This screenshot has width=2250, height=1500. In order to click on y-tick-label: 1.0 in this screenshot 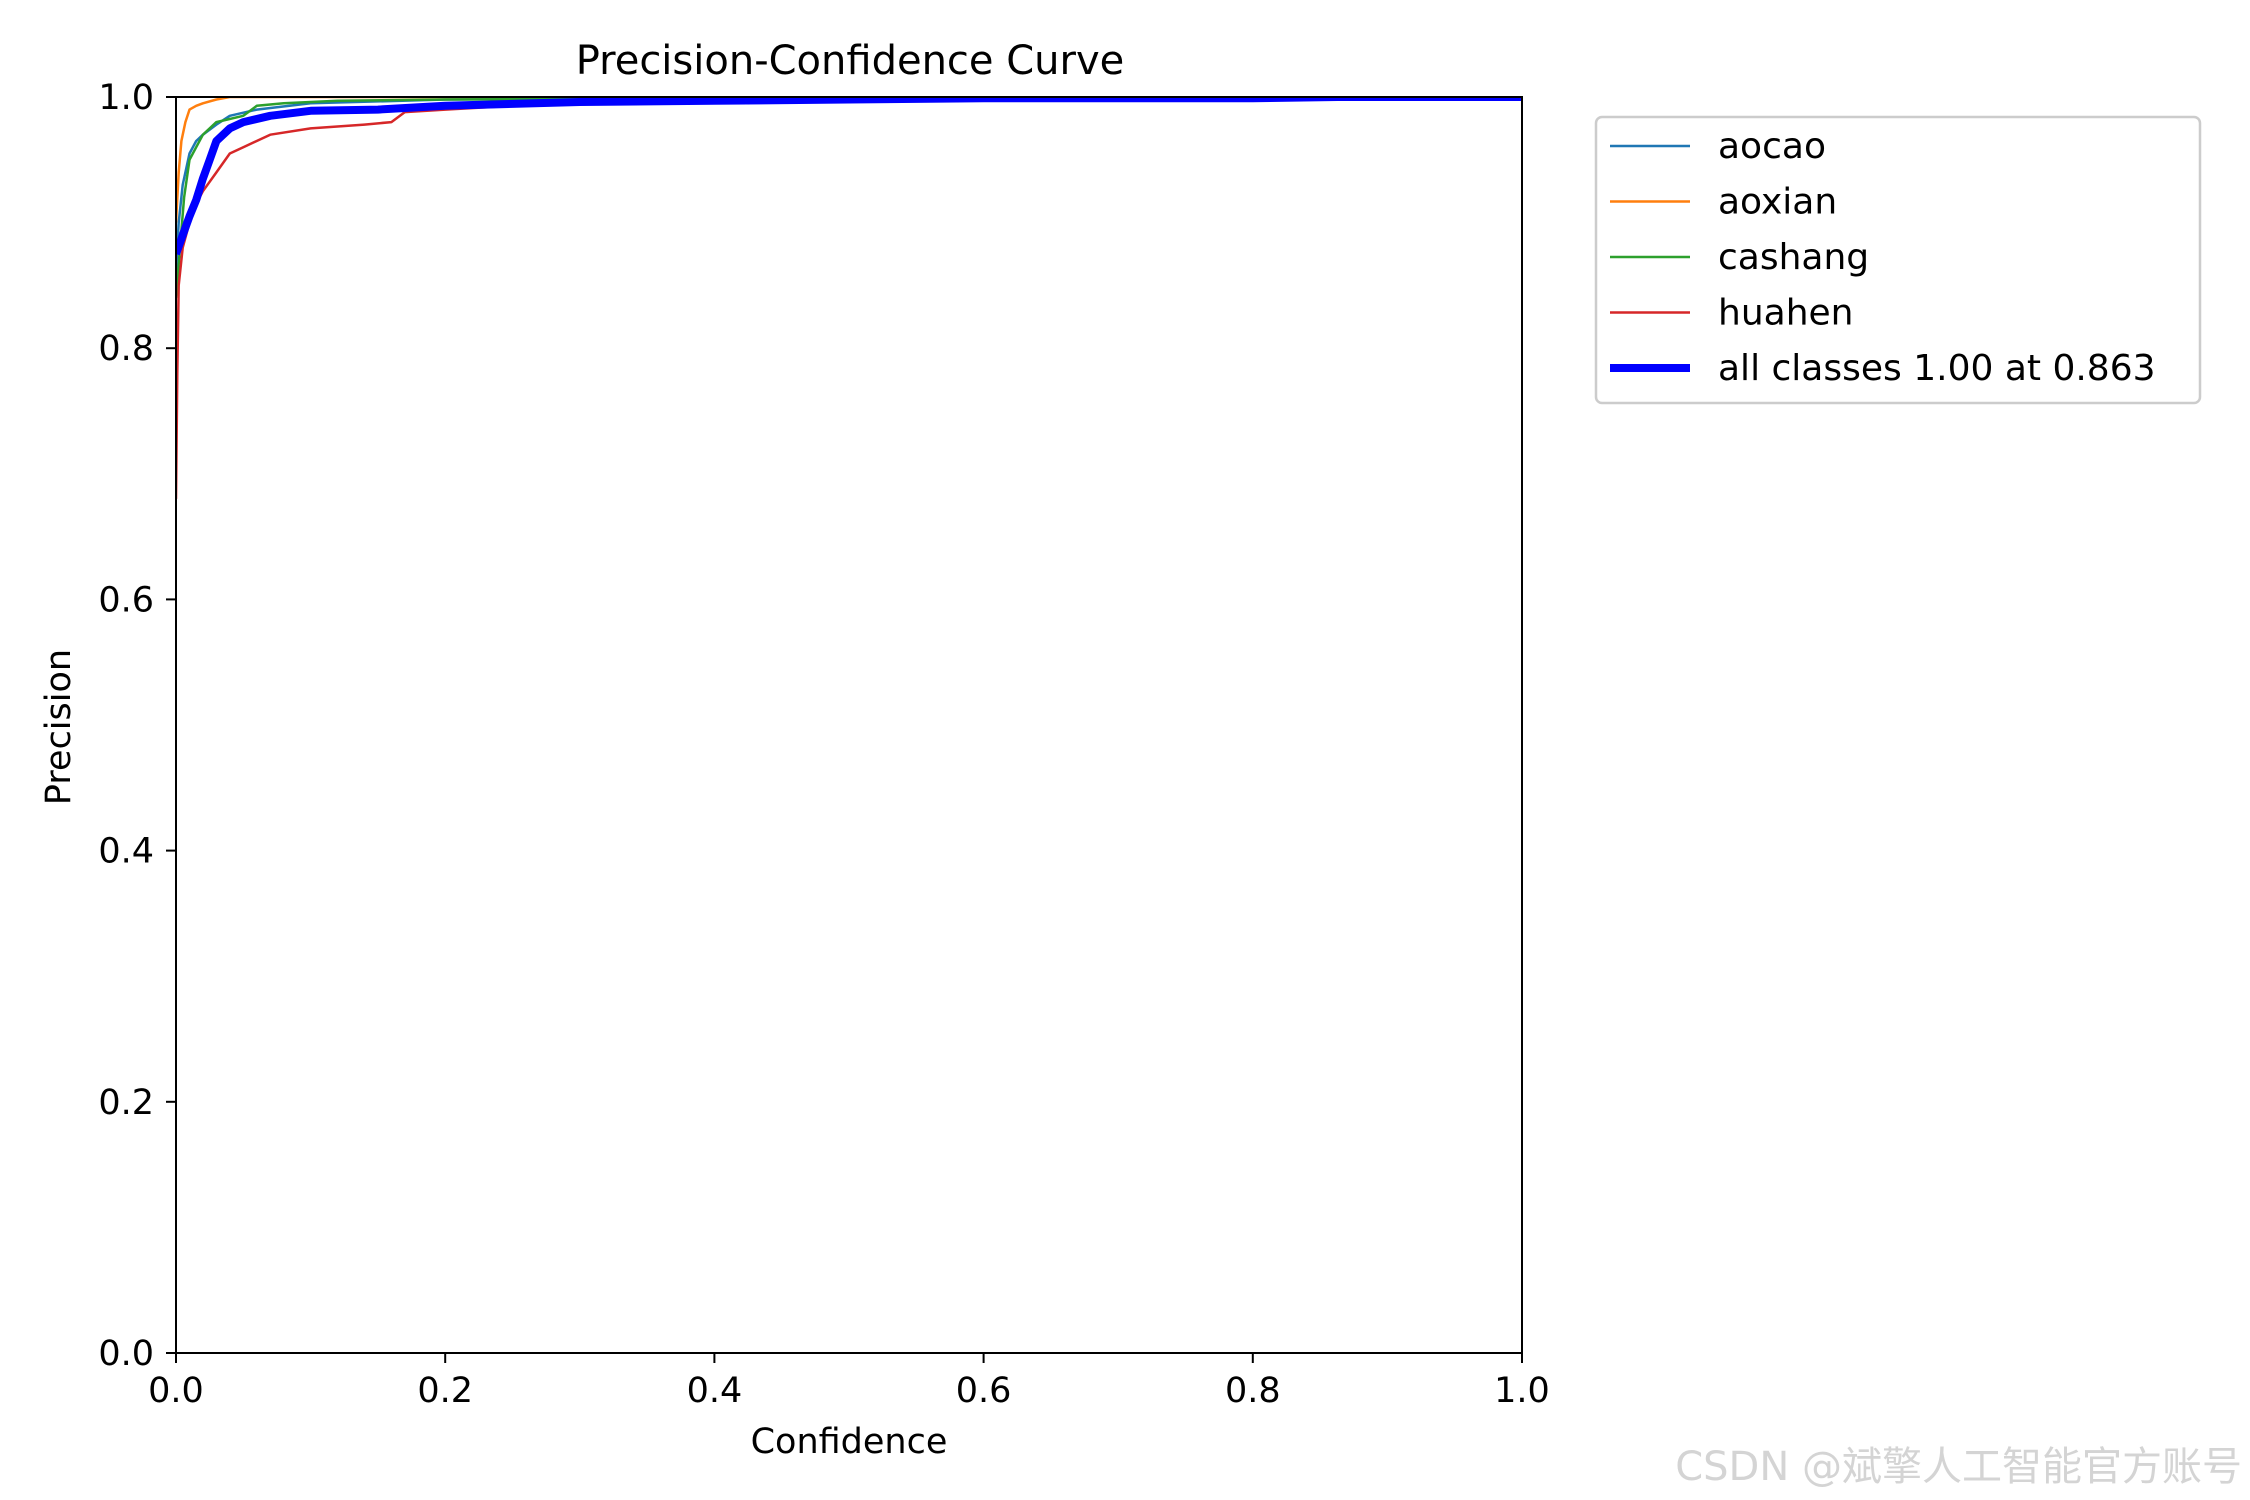, I will do `click(126, 98)`.